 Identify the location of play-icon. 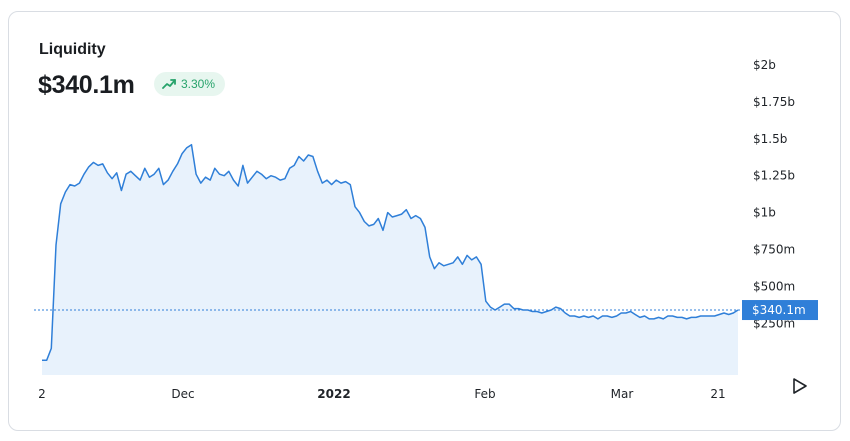
(800, 386).